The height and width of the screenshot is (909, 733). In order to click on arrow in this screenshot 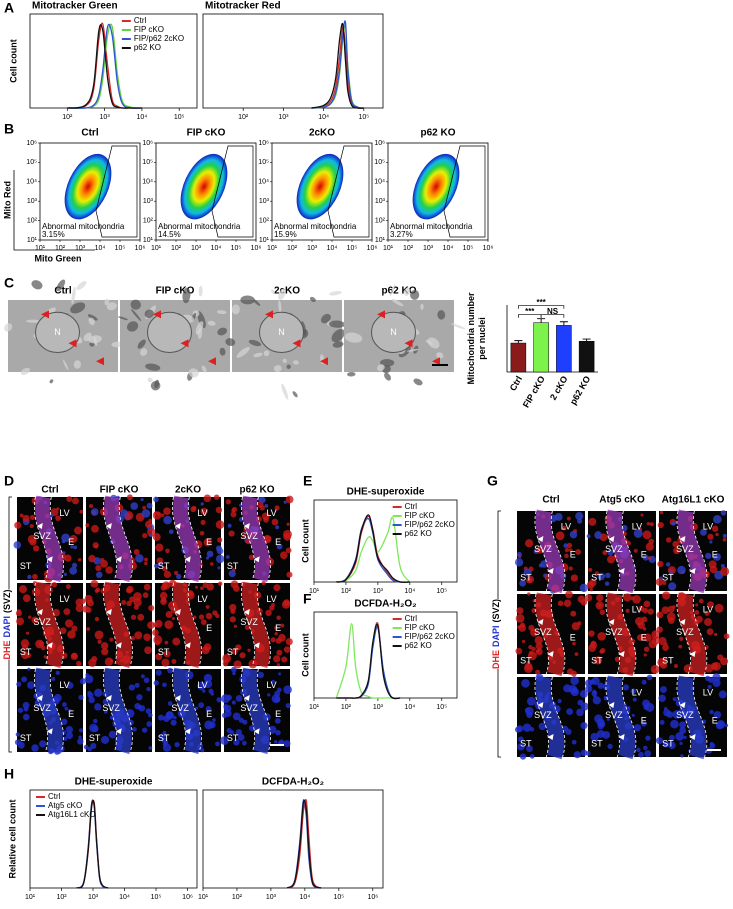, I will do `click(246, 698)`.